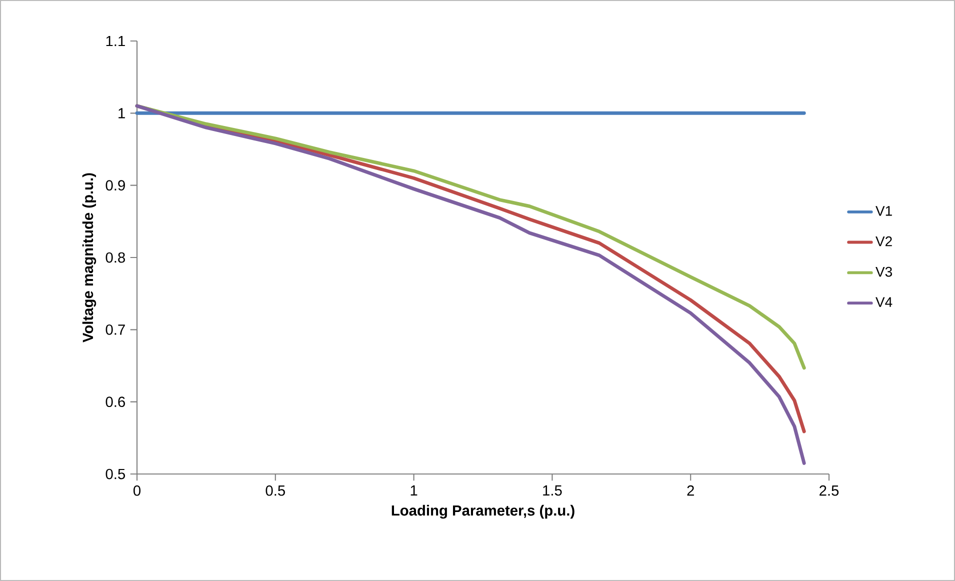  What do you see at coordinates (884, 302) in the screenshot?
I see `legend-label: V4` at bounding box center [884, 302].